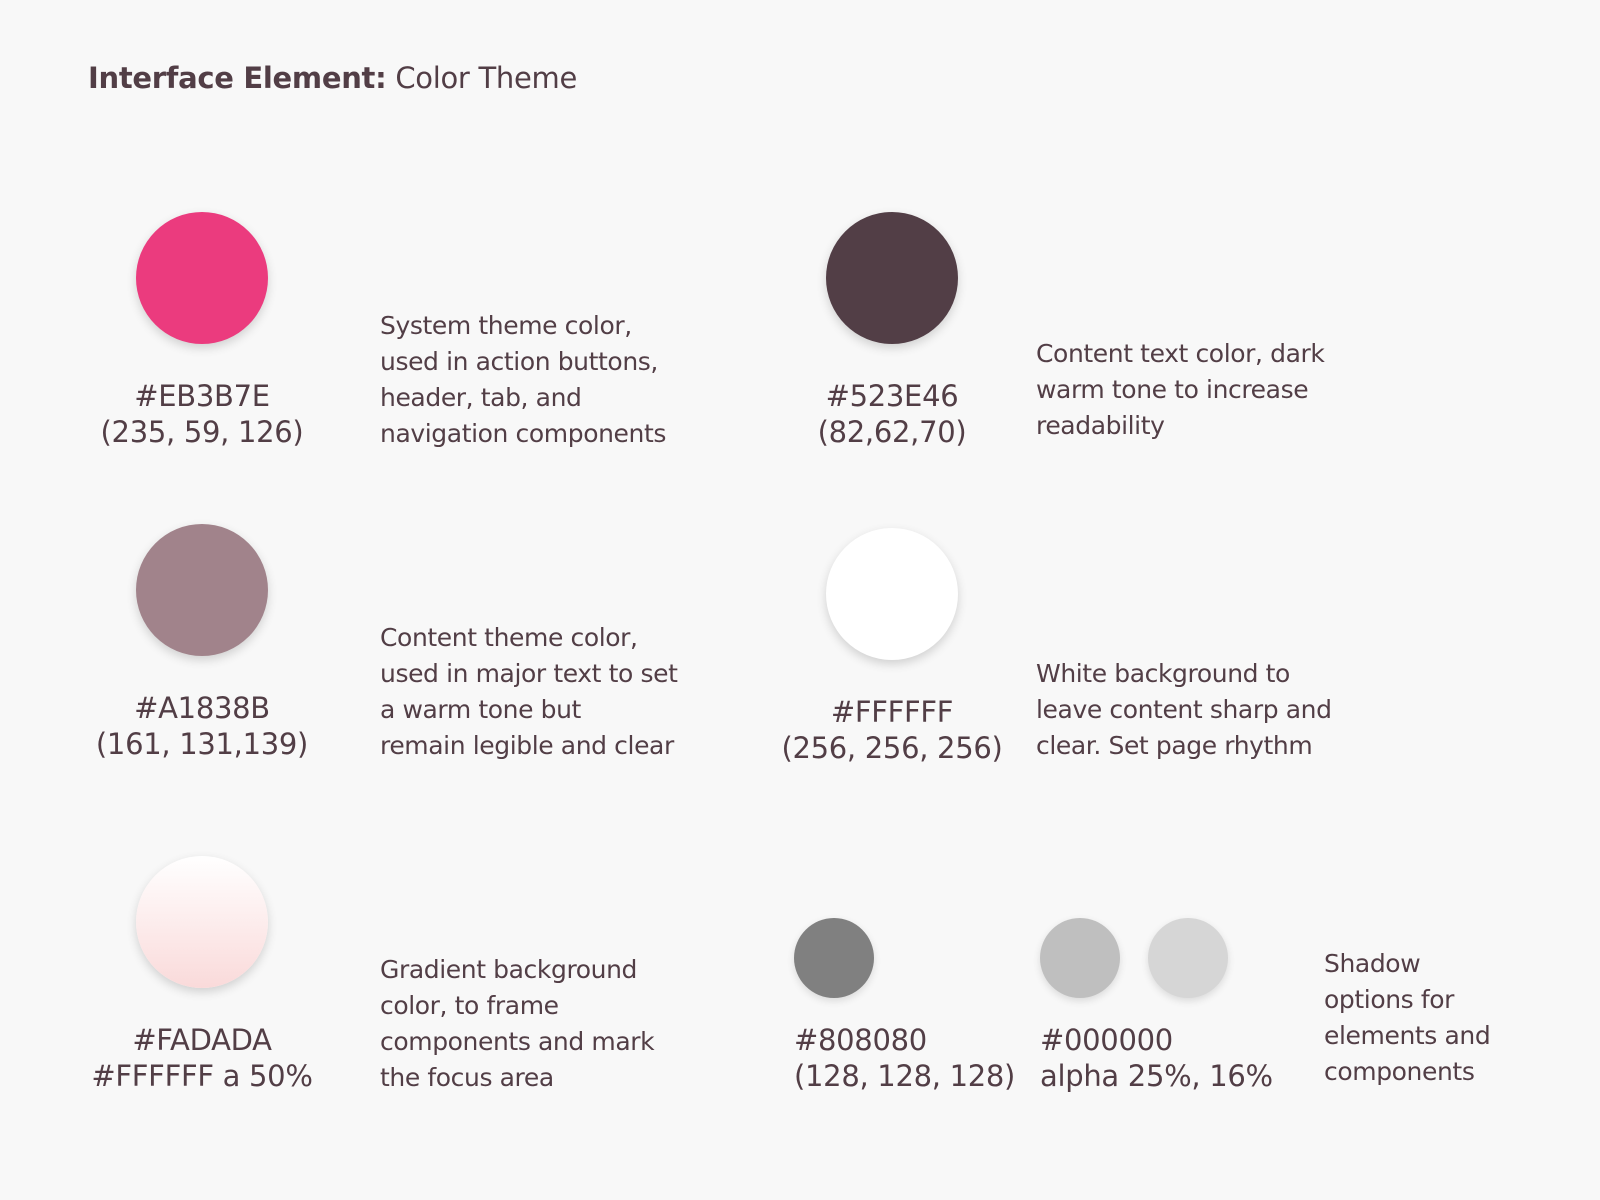 Image resolution: width=1600 pixels, height=1200 pixels. What do you see at coordinates (834, 958) in the screenshot?
I see `gray-color-swatch` at bounding box center [834, 958].